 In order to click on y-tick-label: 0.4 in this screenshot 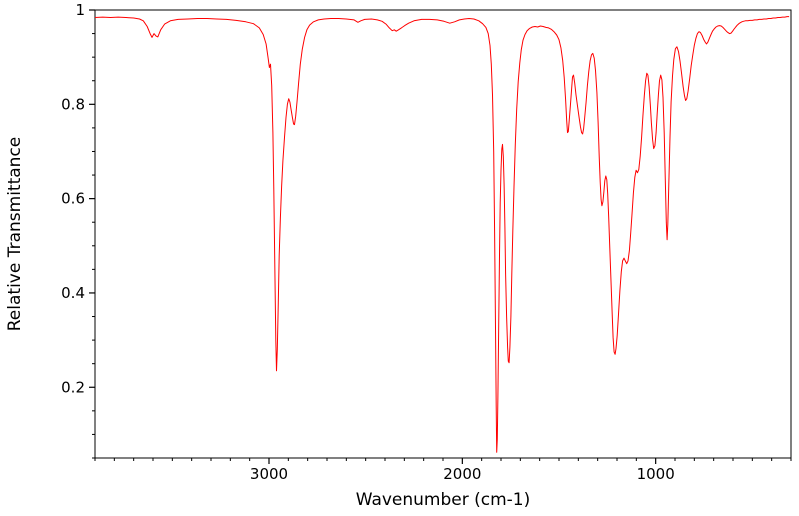, I will do `click(73, 293)`.